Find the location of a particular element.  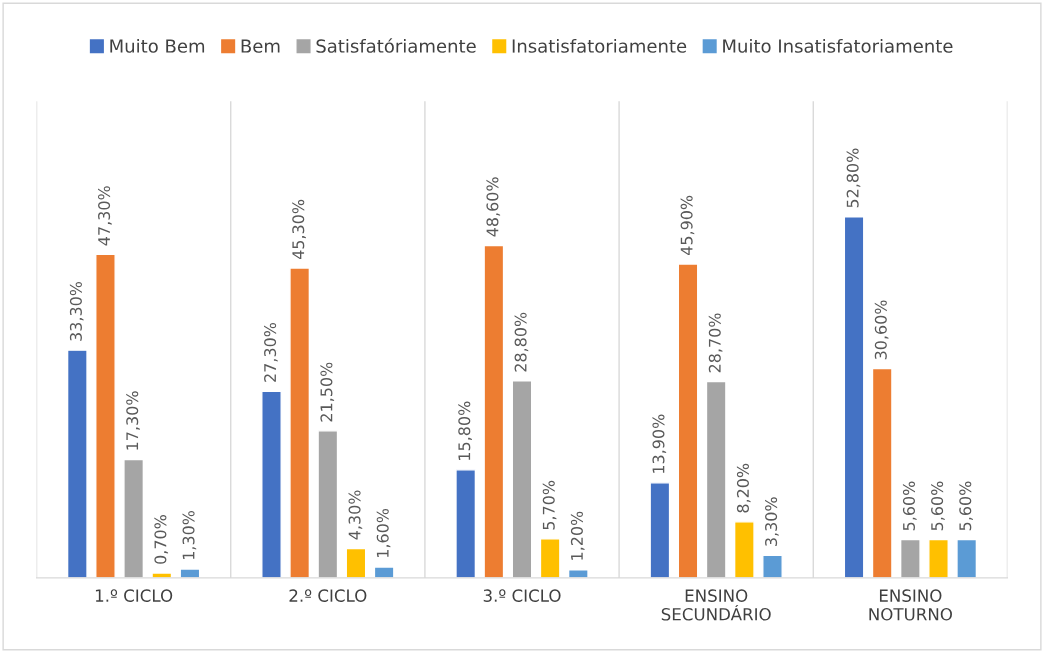

legend-label: Satisfatóriamente is located at coordinates (396, 45).